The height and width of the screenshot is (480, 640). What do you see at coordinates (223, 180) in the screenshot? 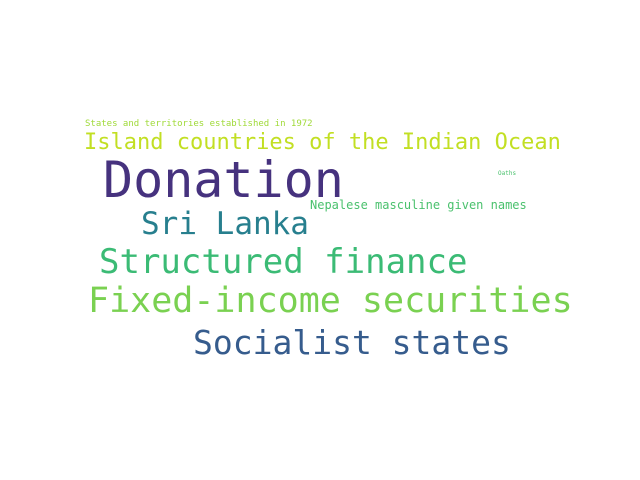
I see `word-donation: Donation` at bounding box center [223, 180].